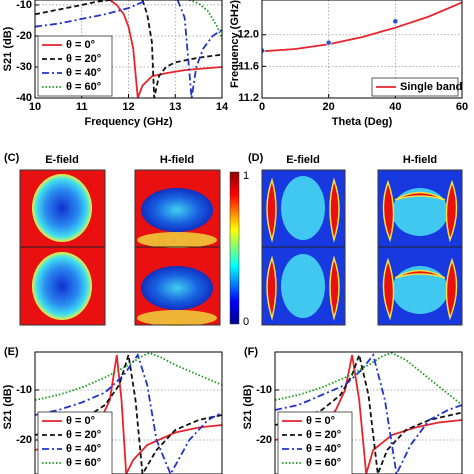 This screenshot has width=474, height=474. Describe the element at coordinates (11, 352) in the screenshot. I see `panel-label: (E)` at that location.